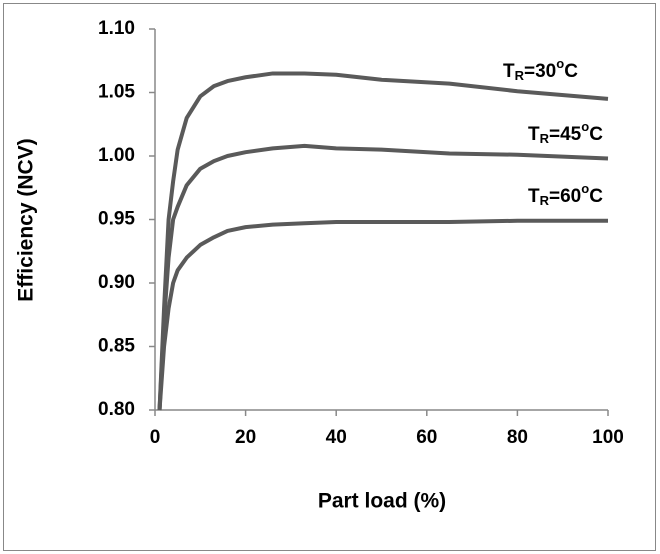  Describe the element at coordinates (382, 501) in the screenshot. I see `x-axis-title: Part load (%)` at that location.